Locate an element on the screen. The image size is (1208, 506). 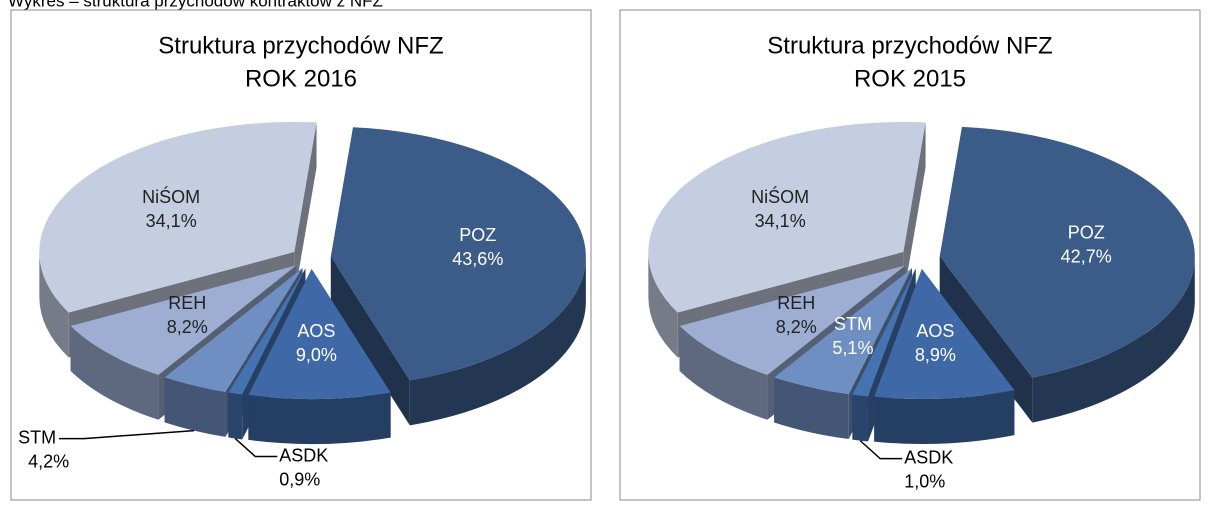
chart-subtitle: ROK 2015 is located at coordinates (910, 78).